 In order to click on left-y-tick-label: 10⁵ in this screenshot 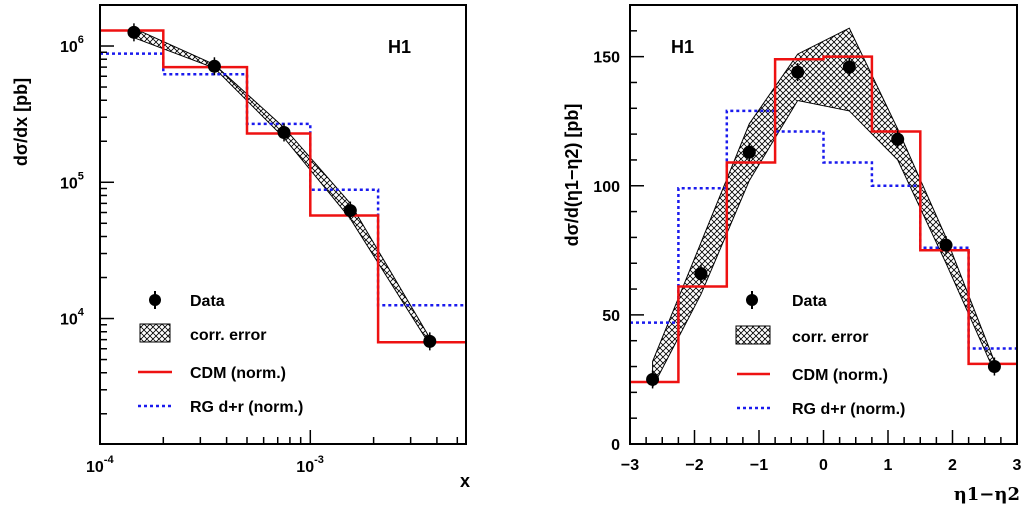, I will do `click(72, 181)`.